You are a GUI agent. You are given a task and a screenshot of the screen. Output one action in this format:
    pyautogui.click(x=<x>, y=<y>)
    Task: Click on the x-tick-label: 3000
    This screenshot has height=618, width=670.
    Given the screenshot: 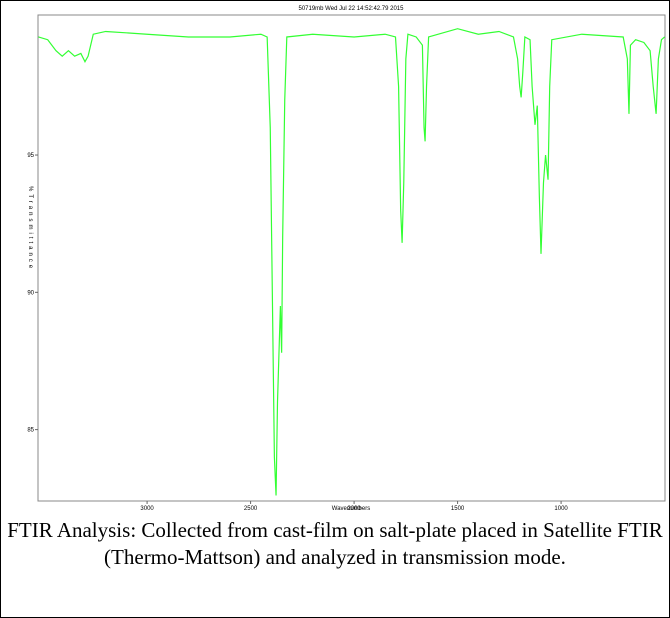 What is the action you would take?
    pyautogui.click(x=147, y=509)
    